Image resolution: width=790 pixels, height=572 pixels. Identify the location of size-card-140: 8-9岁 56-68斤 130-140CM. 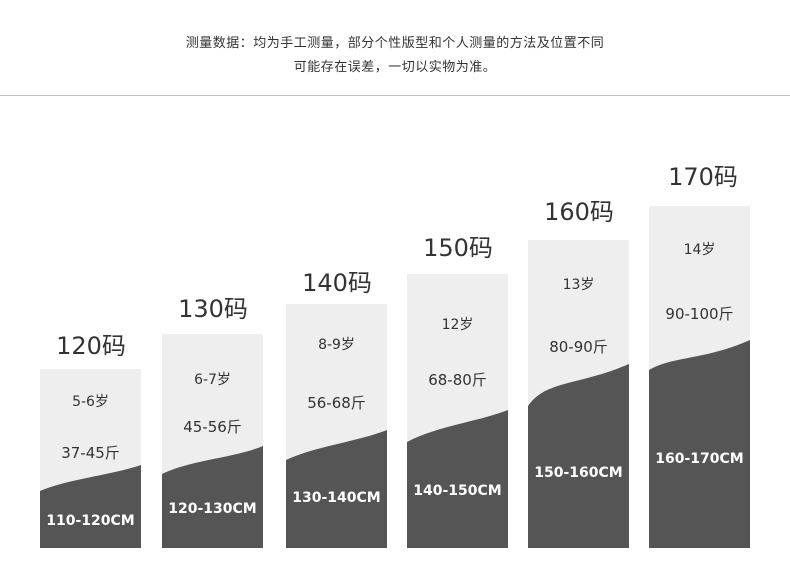
(336, 426).